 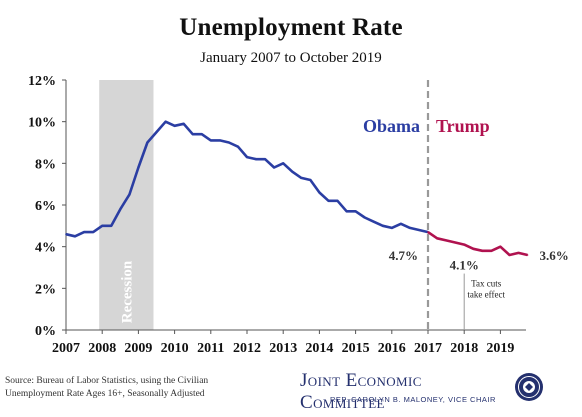 What do you see at coordinates (175, 348) in the screenshot?
I see `x-tick-label: 2010` at bounding box center [175, 348].